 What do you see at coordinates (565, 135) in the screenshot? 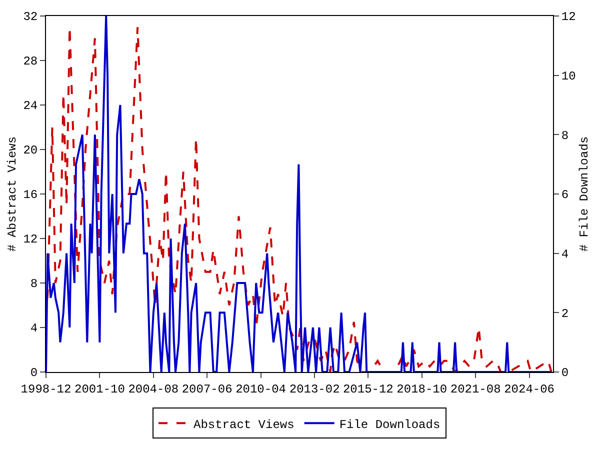
I see `y2-tick-label: 8` at bounding box center [565, 135].